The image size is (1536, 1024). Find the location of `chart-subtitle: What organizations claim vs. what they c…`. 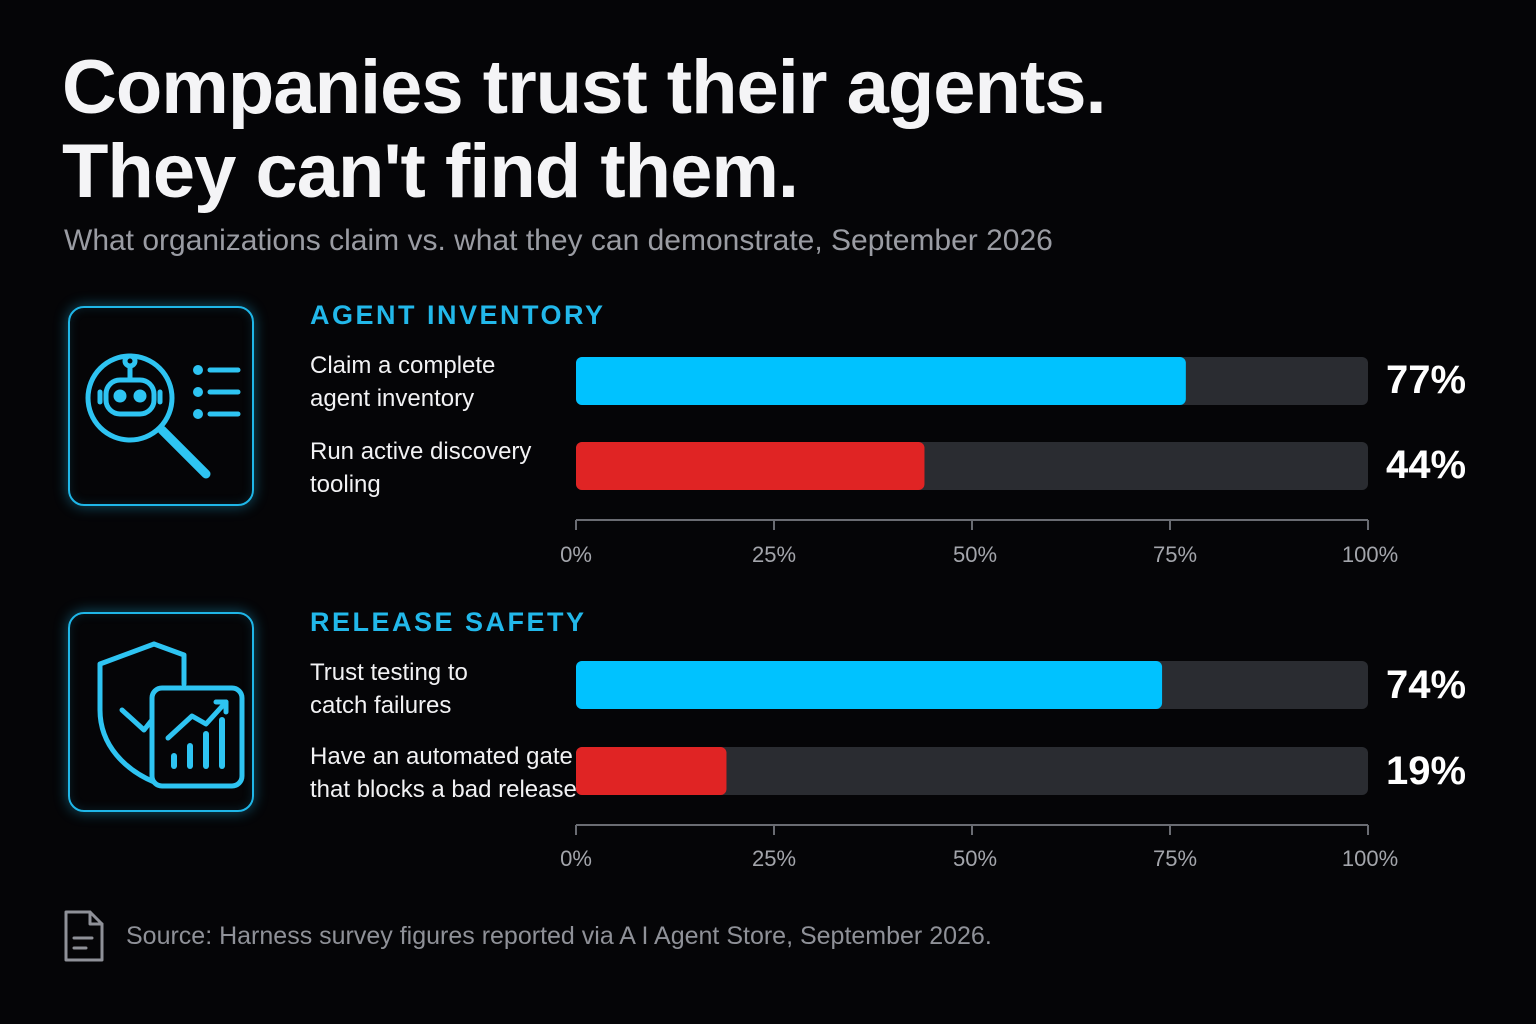

chart-subtitle: What organizations claim vs. what they c… is located at coordinates (558, 240).